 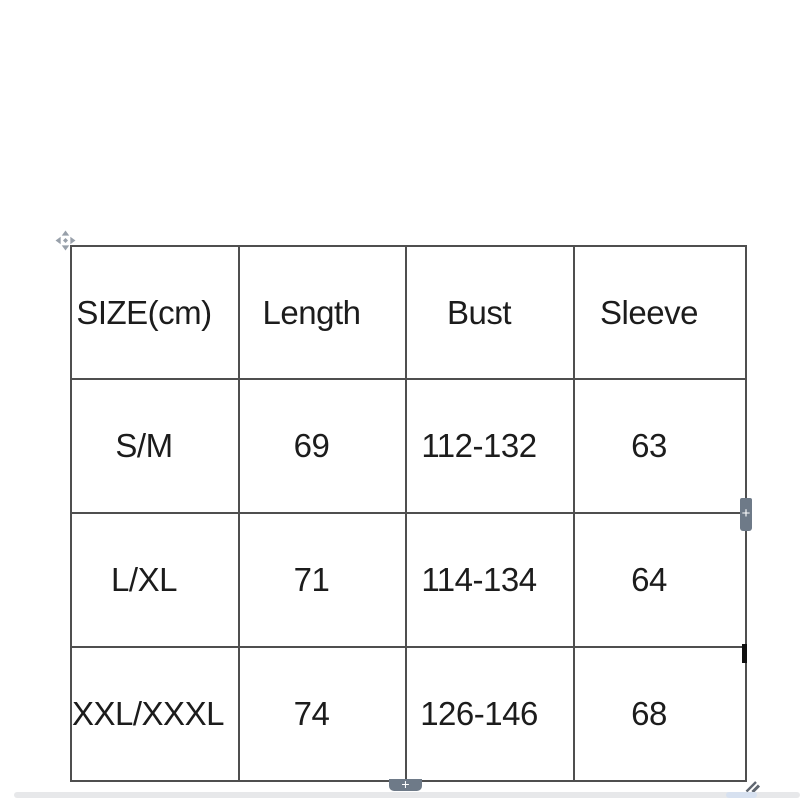 I want to click on header-cell-length: Length, so click(x=322, y=312).